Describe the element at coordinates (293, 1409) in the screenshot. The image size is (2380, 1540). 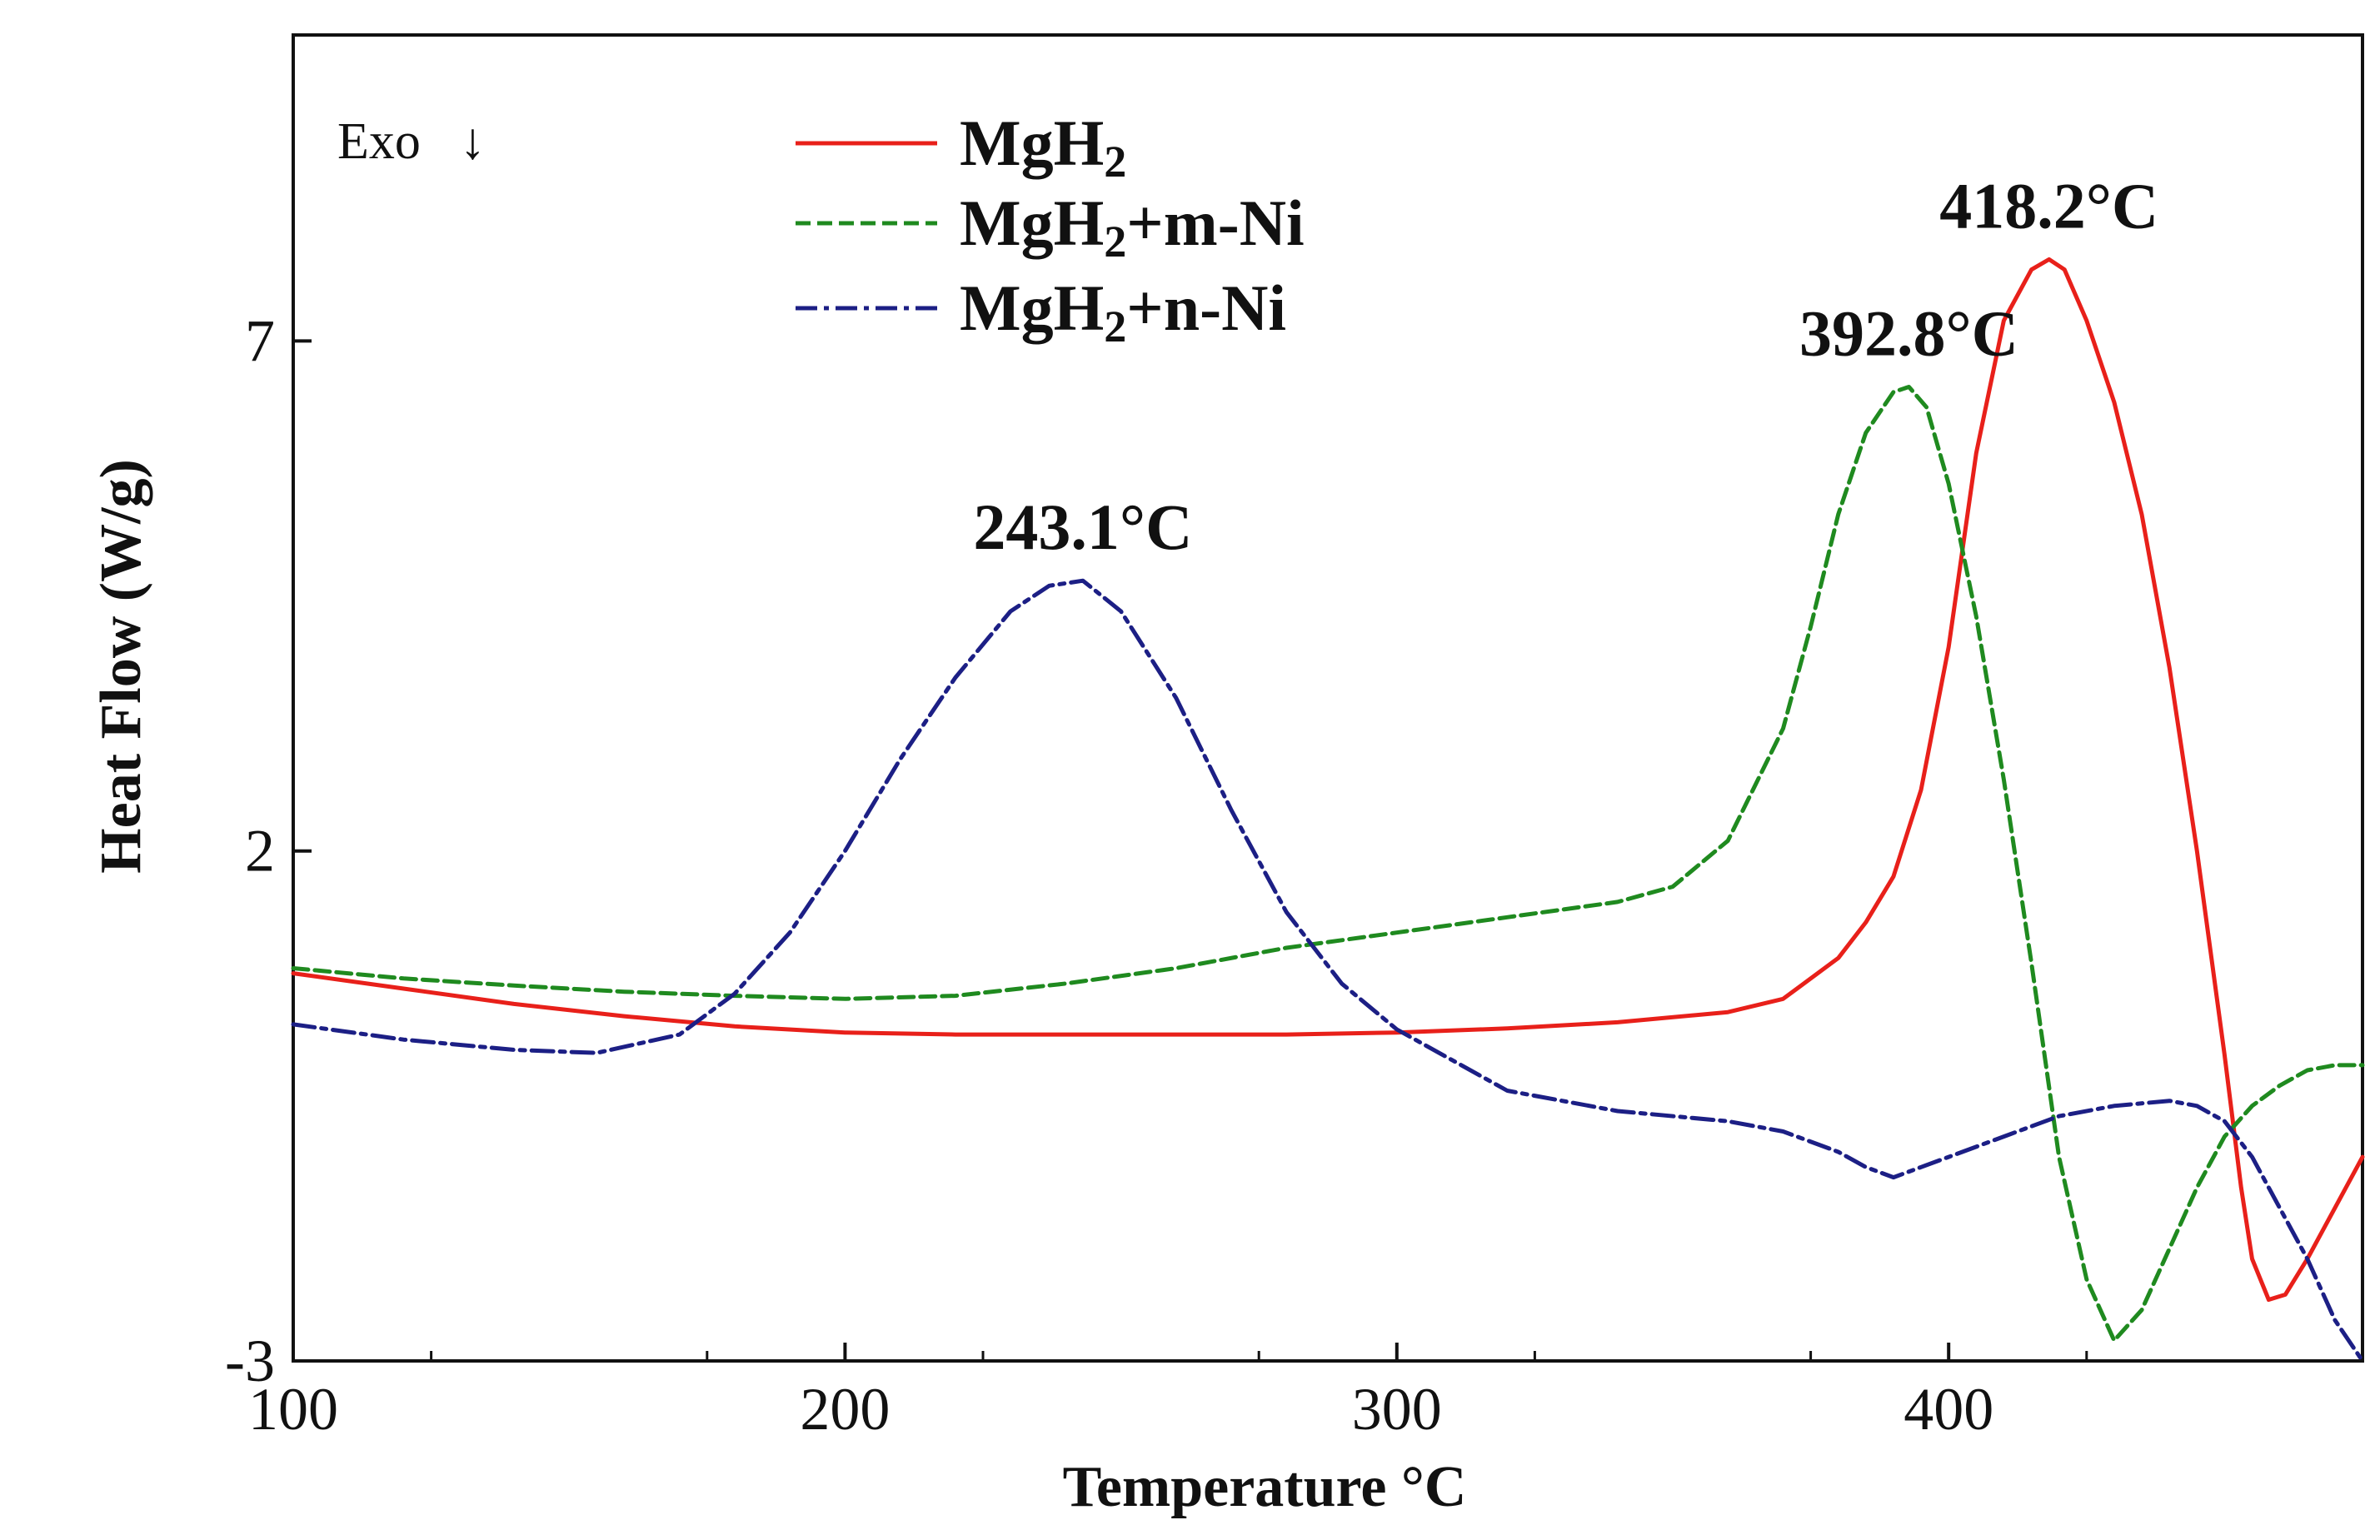
I see `x-tick-label: 100` at that location.